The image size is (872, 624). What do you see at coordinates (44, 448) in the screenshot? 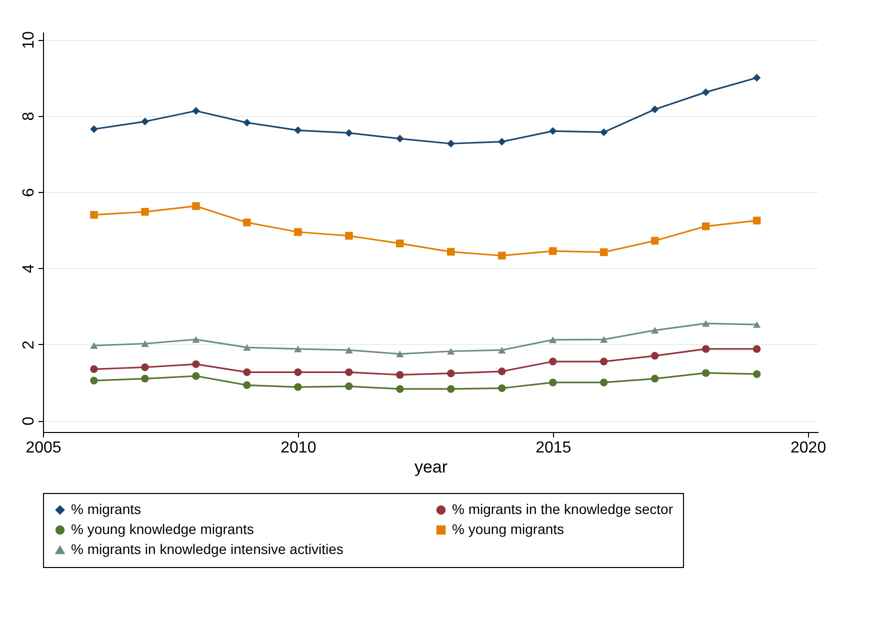
I see `x-tick-label: 2005` at bounding box center [44, 448].